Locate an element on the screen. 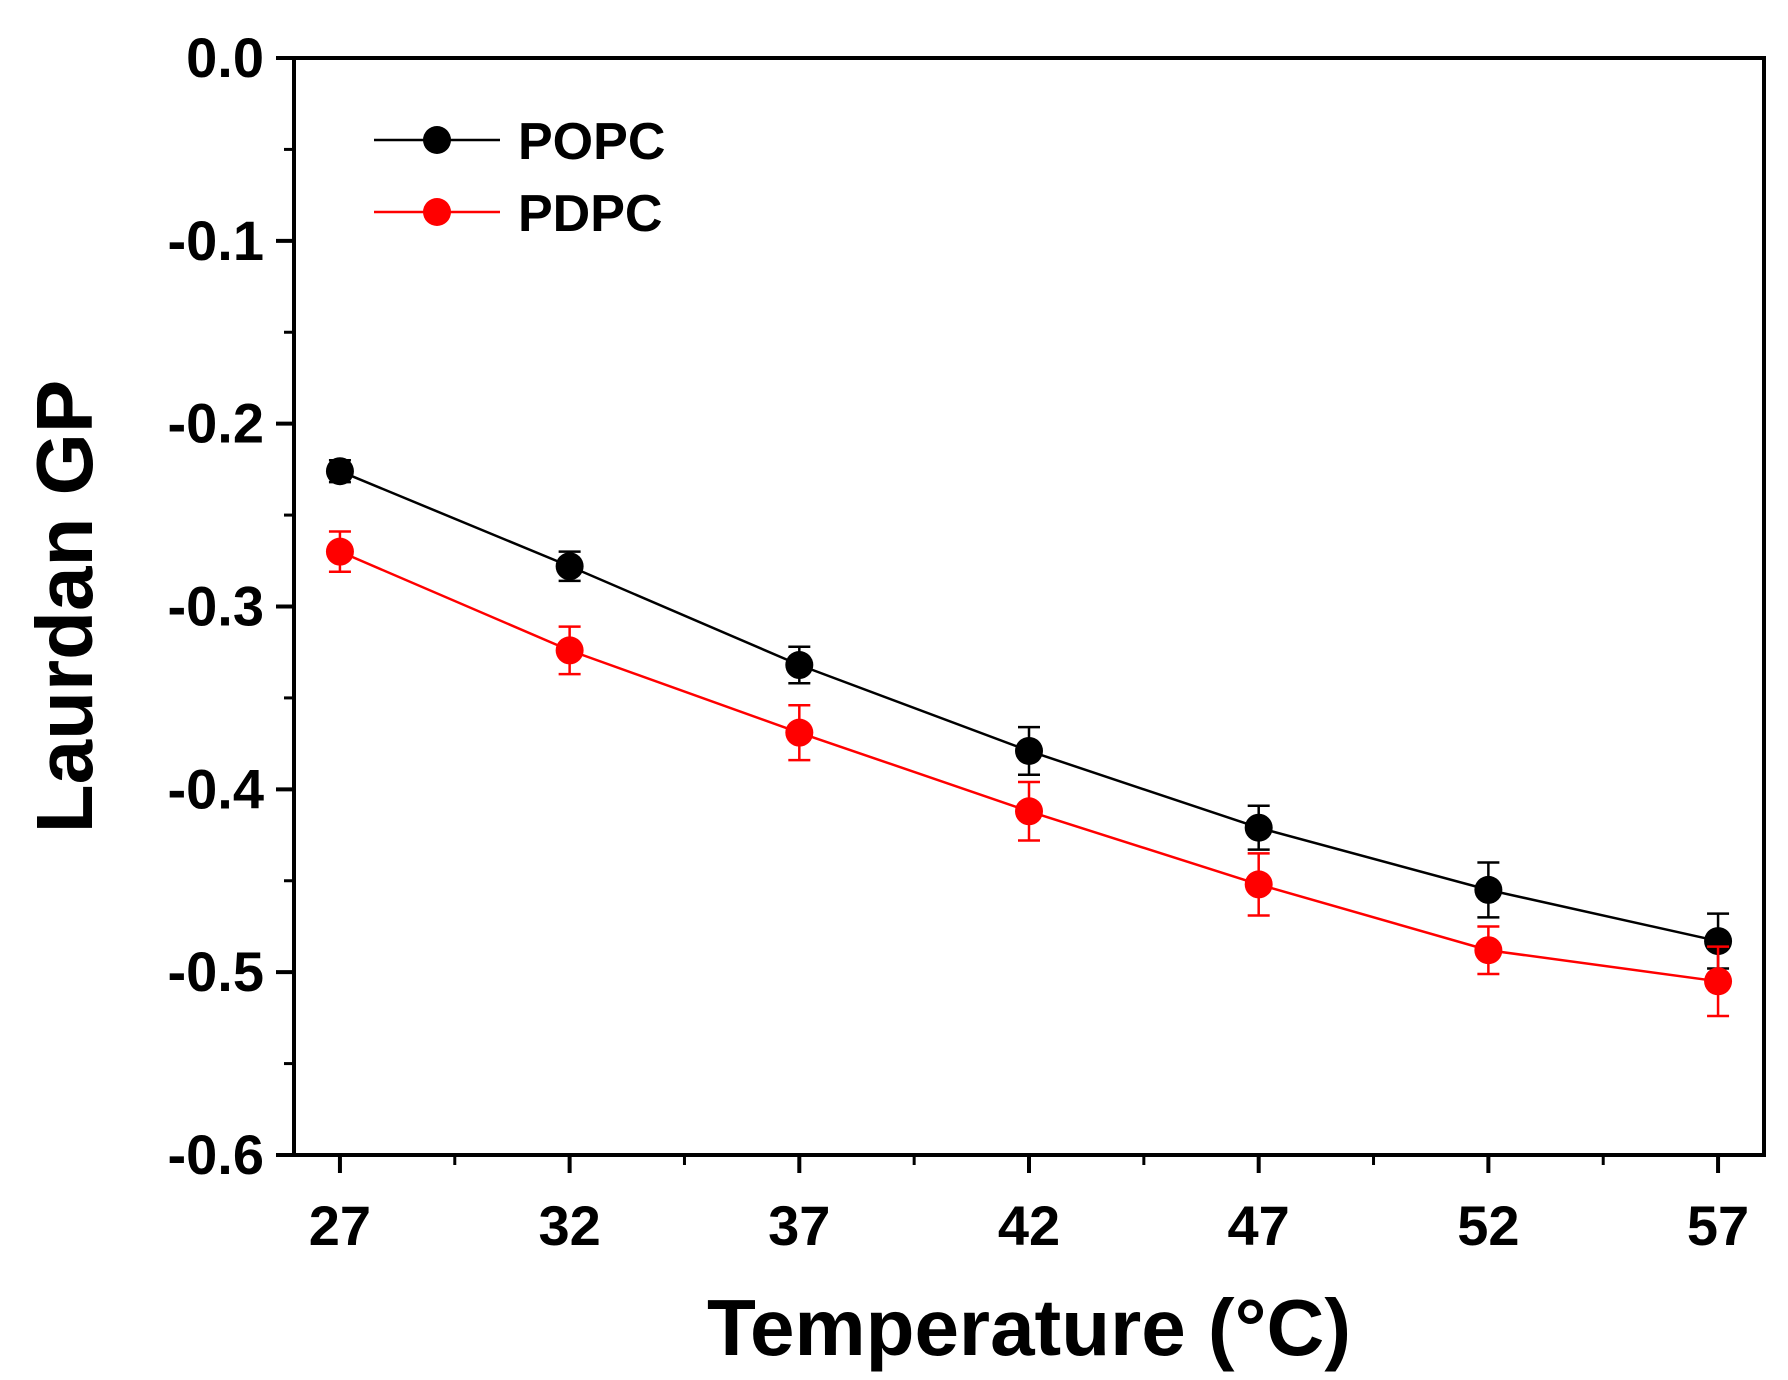  x-axis-title: Temperature (°C) is located at coordinates (1029, 1327).